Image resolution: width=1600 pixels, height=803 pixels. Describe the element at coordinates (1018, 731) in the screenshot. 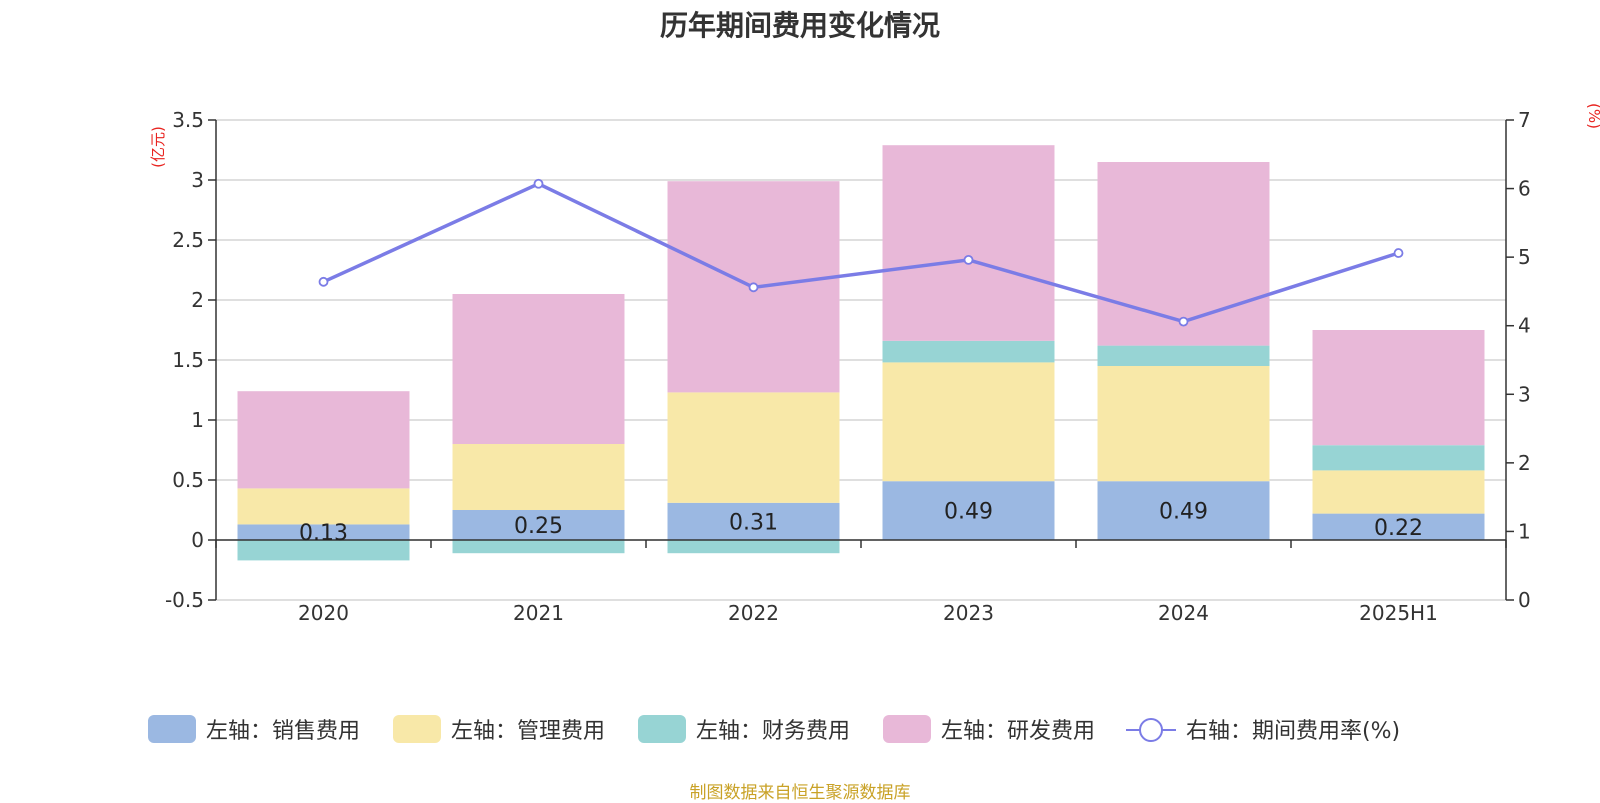

I see `legend-label: 左轴：研发费用` at that location.